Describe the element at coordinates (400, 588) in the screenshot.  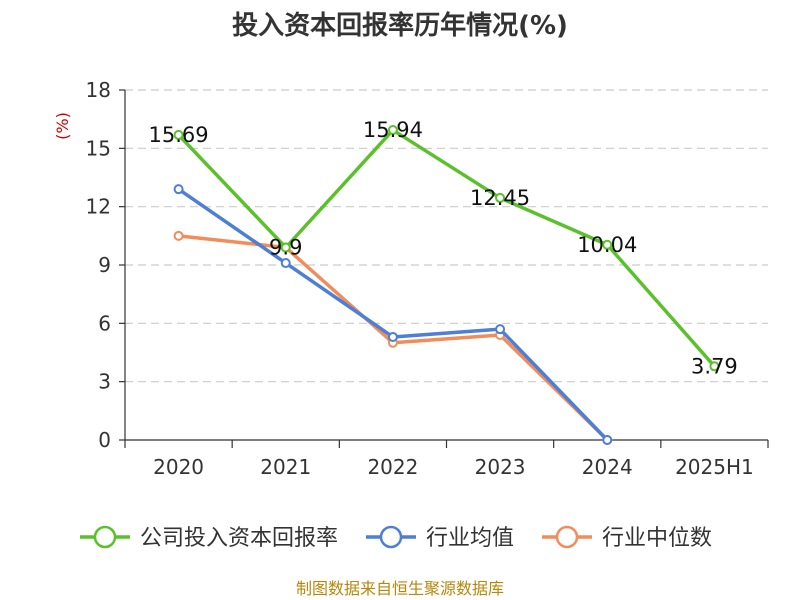
I see `source-note: 制图数据来自恒生聚源数据库` at that location.